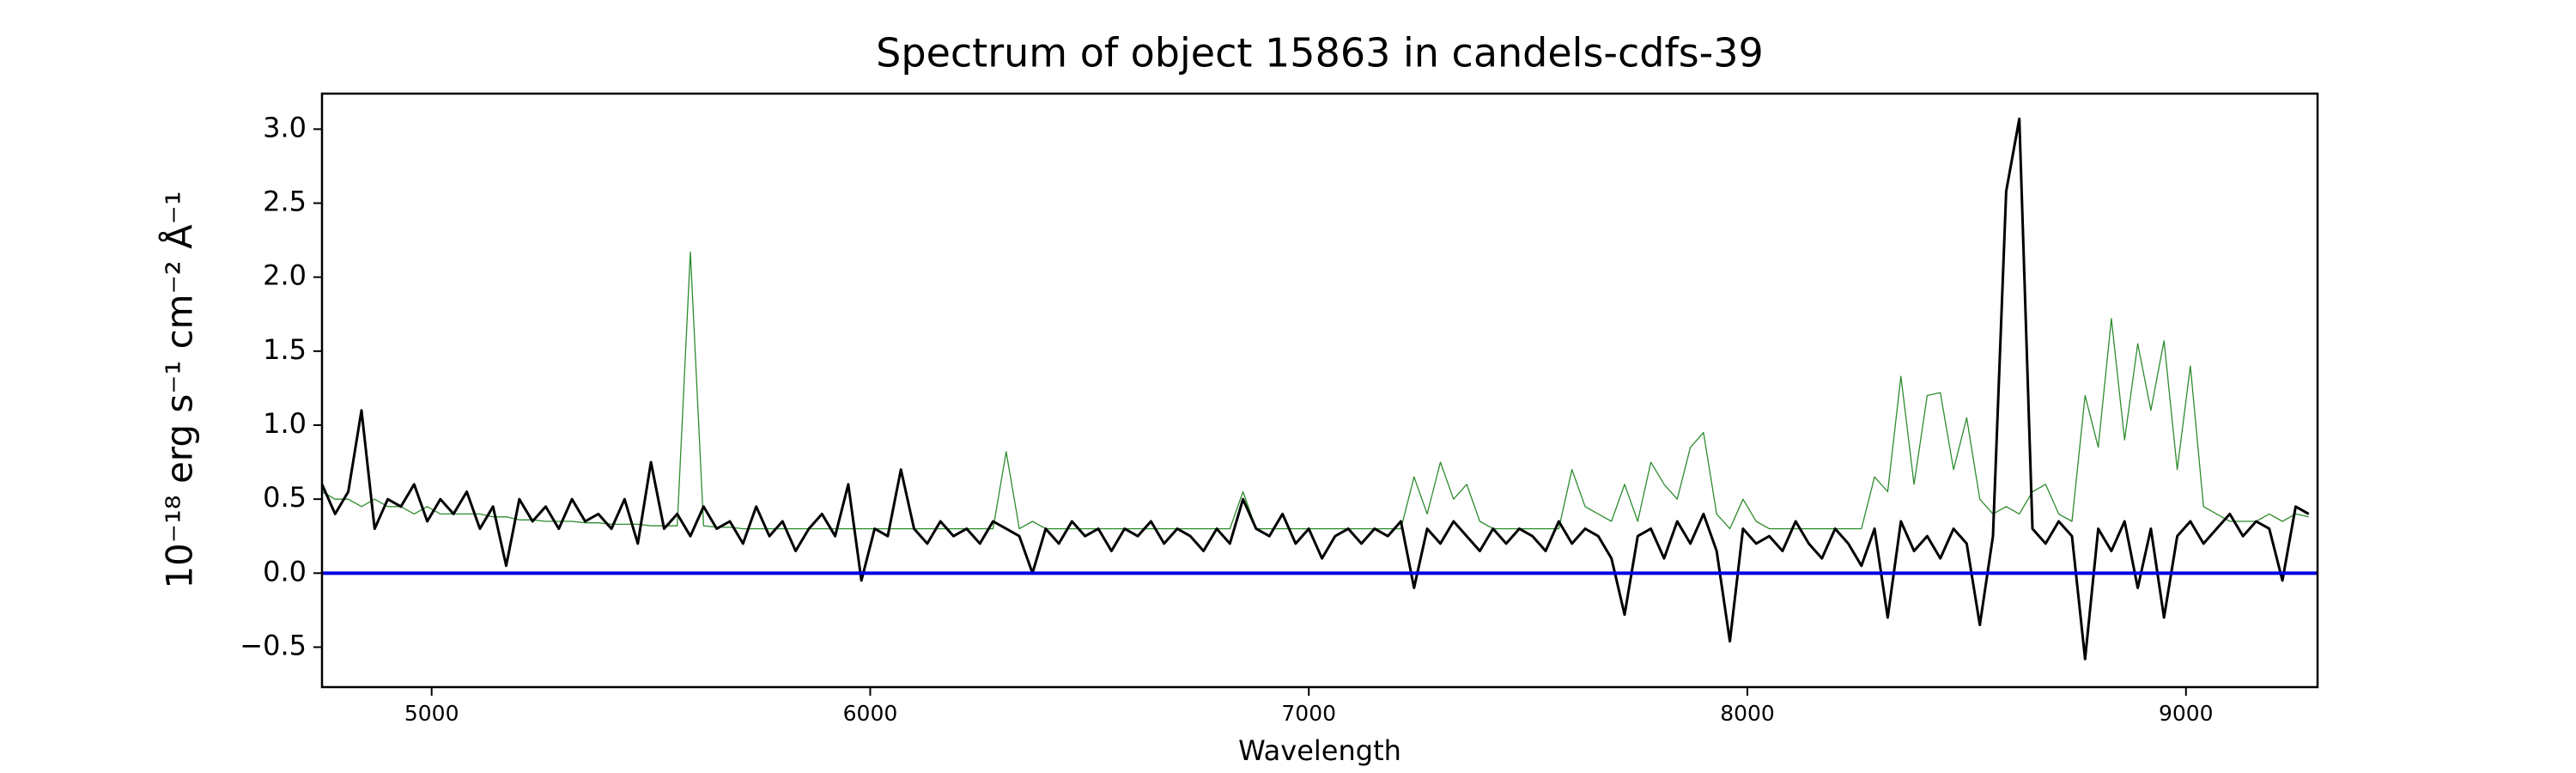 The height and width of the screenshot is (773, 2576). What do you see at coordinates (285, 423) in the screenshot?
I see `y-tick-label: 1.0` at bounding box center [285, 423].